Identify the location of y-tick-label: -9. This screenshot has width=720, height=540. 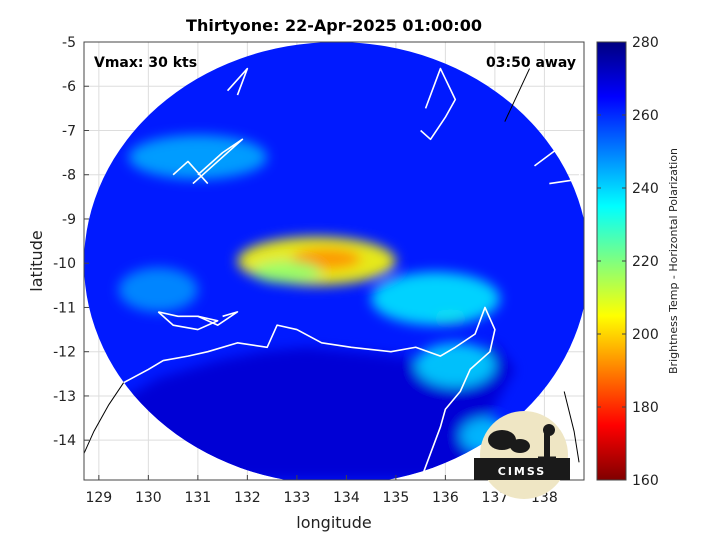
(69, 220).